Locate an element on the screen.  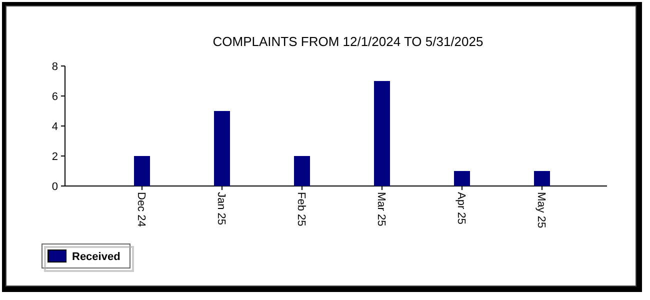
x-tick-label: Mar 25 is located at coordinates (381, 209).